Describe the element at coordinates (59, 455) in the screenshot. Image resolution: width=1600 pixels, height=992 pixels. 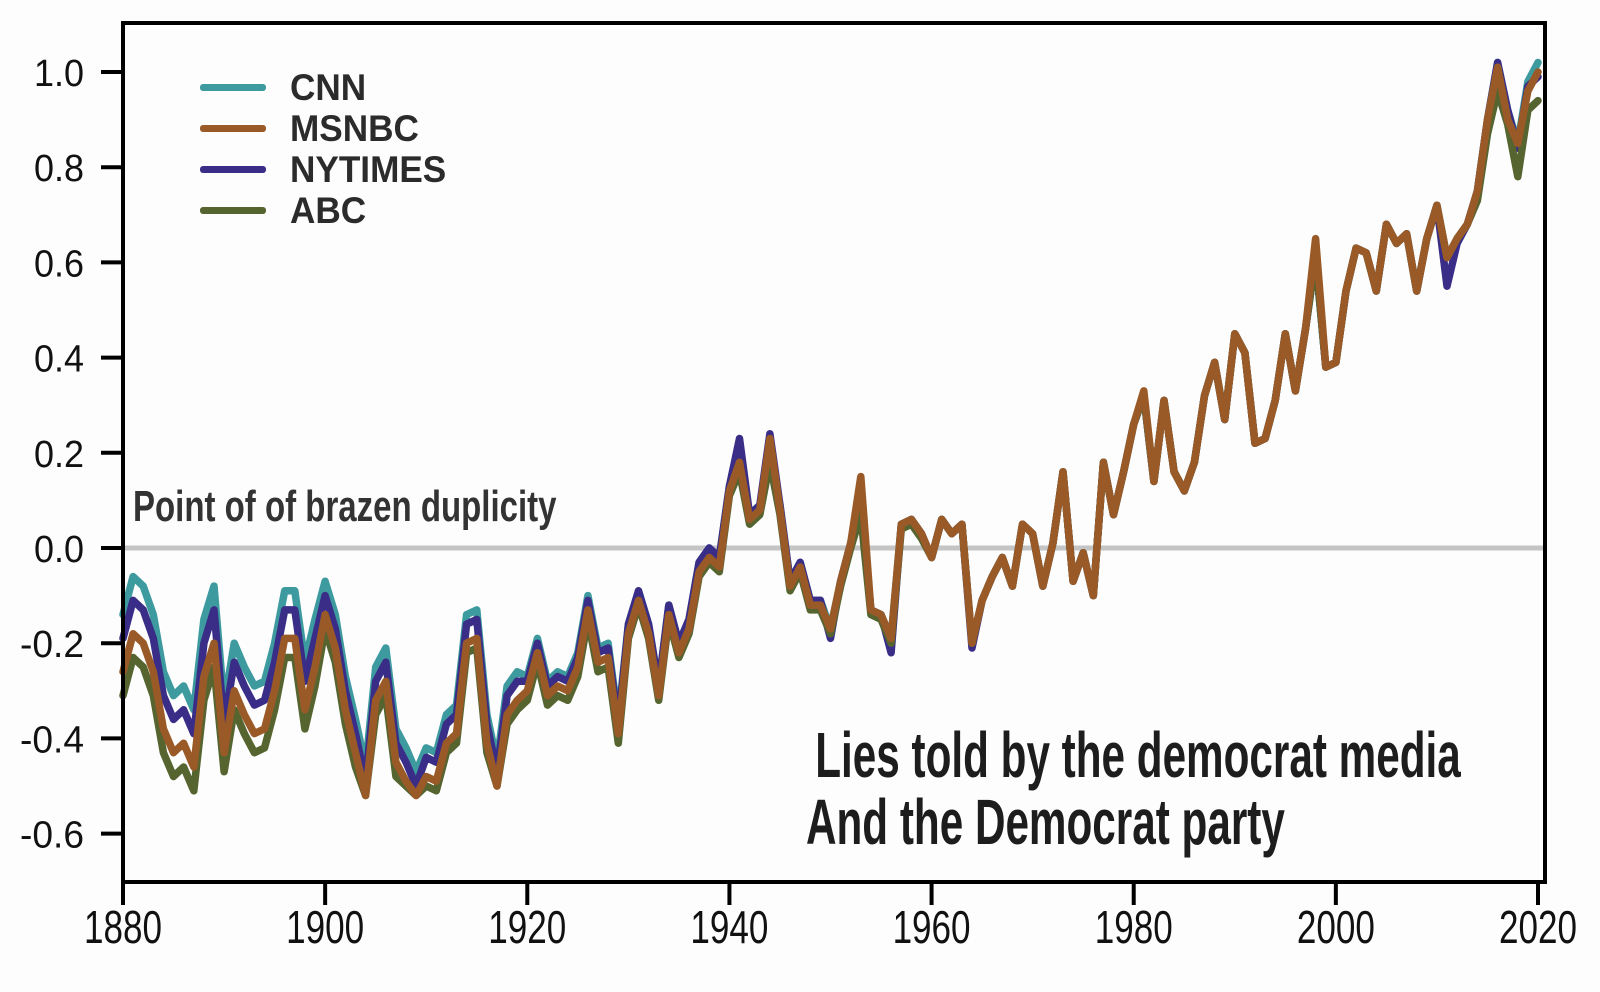
I see `y-tick-label: 0.2` at that location.